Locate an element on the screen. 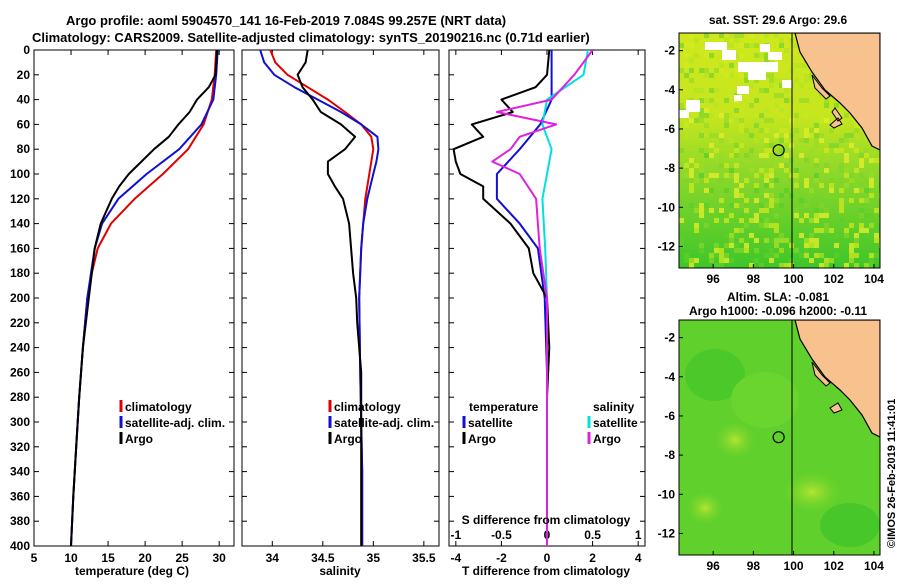 Image resolution: width=900 pixels, height=585 pixels. depth-tick-label: 140 is located at coordinates (20, 224).